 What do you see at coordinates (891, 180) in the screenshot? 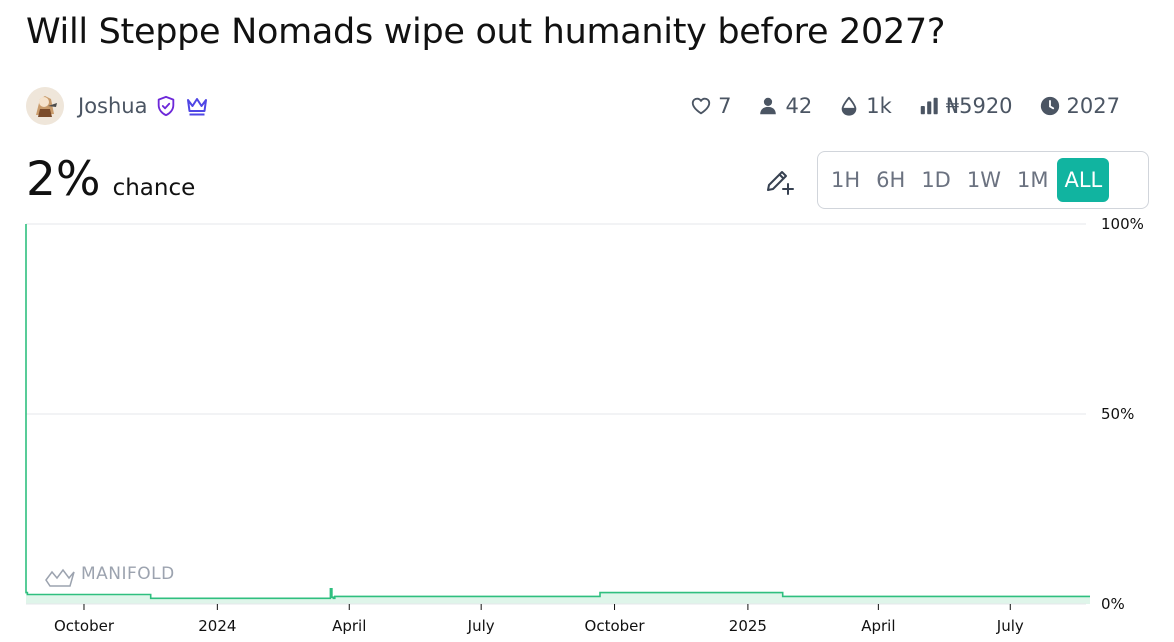
I see `range-button-6h: 6H` at bounding box center [891, 180].